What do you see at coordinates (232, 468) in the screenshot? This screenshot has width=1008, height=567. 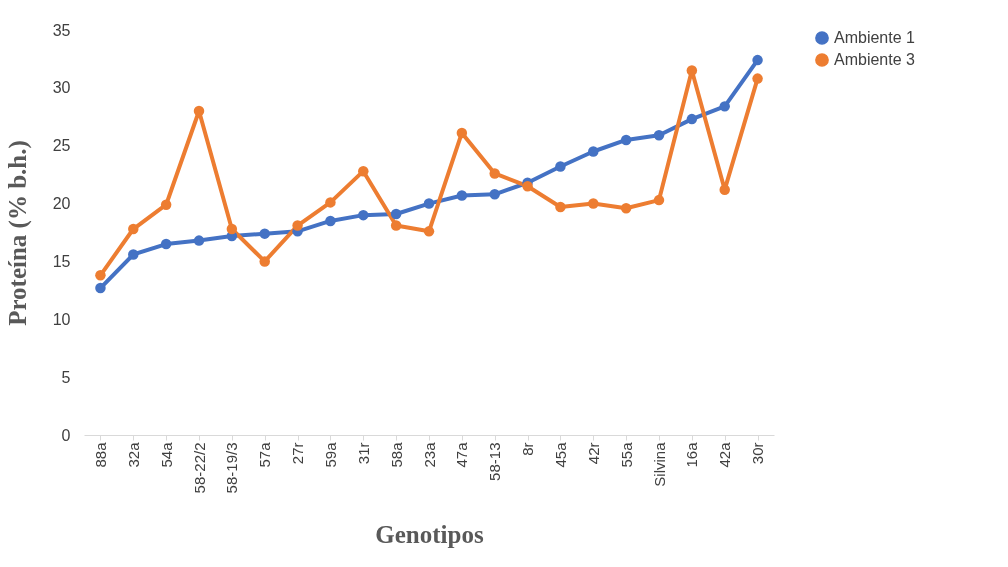 I see `x-tick-label: 58-19/3` at bounding box center [232, 468].